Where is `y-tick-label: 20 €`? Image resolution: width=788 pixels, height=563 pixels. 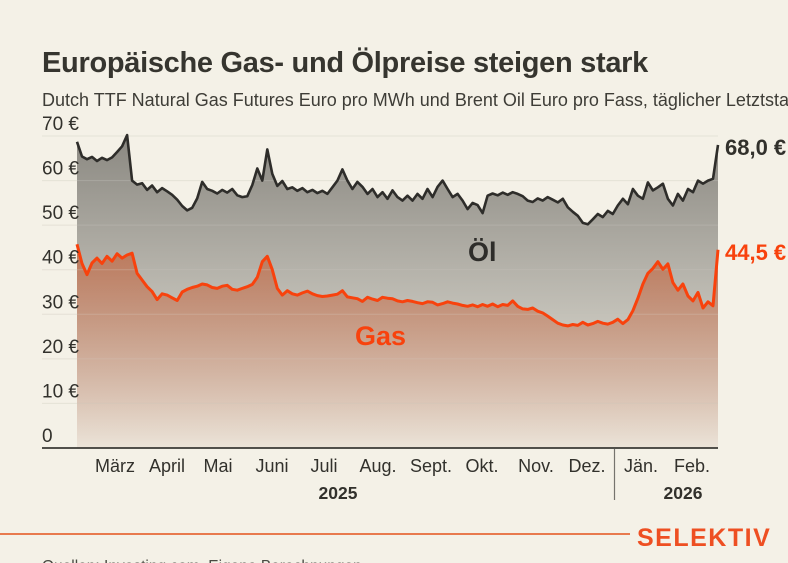 y-tick-label: 20 € is located at coordinates (60, 347).